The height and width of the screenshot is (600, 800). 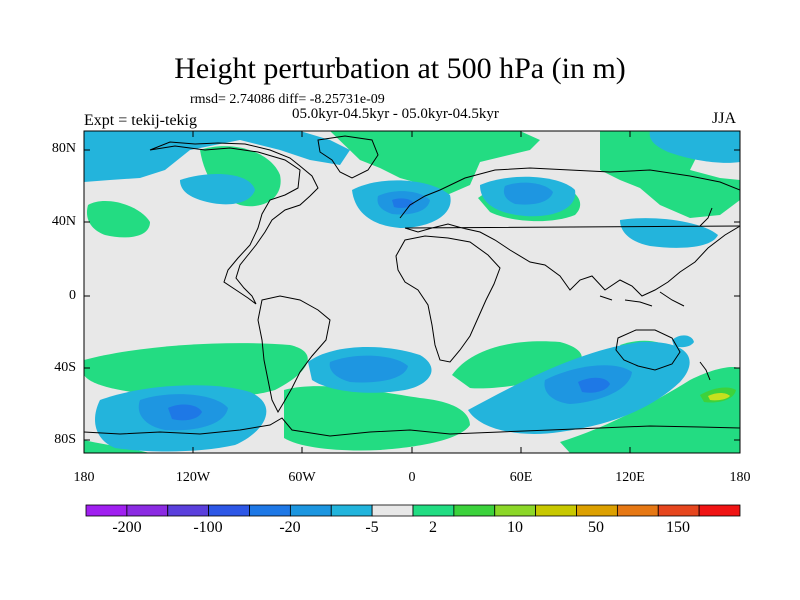 I want to click on greenland-coastline, so click(x=348, y=157).